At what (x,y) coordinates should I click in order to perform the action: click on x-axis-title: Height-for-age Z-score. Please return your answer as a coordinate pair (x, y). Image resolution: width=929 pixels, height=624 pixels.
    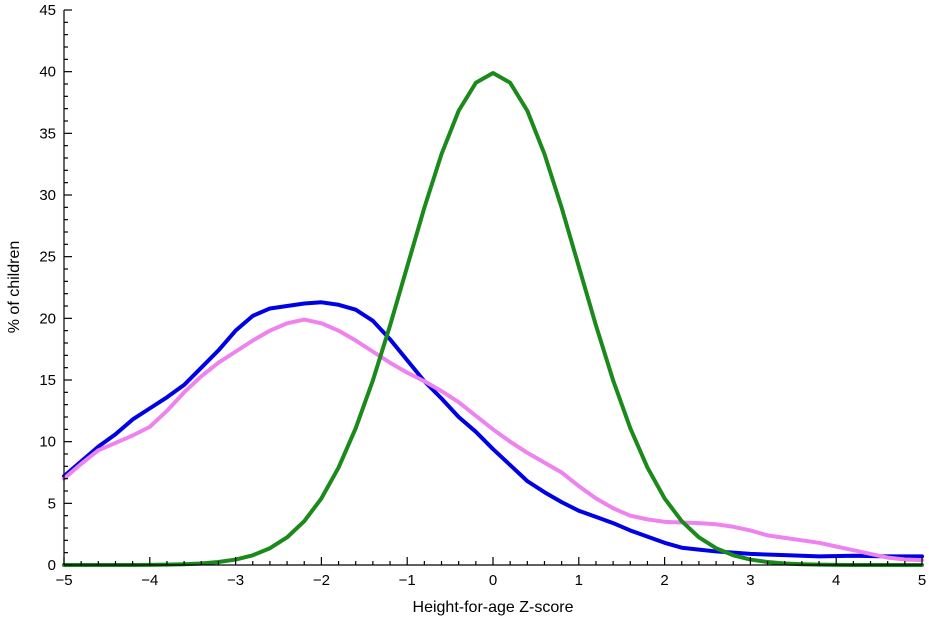
    Looking at the image, I should click on (493, 607).